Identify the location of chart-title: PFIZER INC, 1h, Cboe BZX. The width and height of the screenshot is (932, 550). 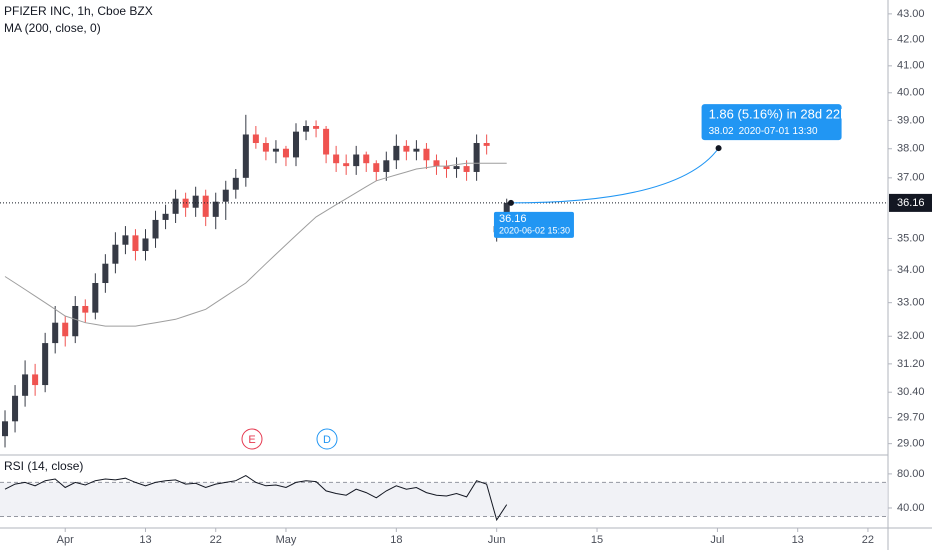
(78, 11).